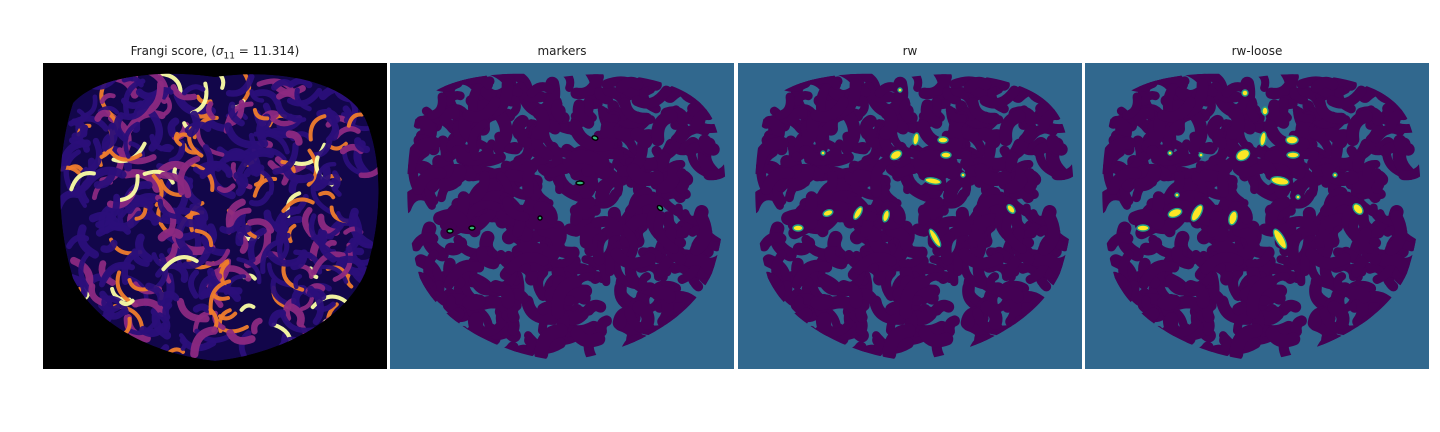 Image resolution: width=1440 pixels, height=432 pixels. What do you see at coordinates (1257, 51) in the screenshot?
I see `rw-loose-panel-title: rw-loose` at bounding box center [1257, 51].